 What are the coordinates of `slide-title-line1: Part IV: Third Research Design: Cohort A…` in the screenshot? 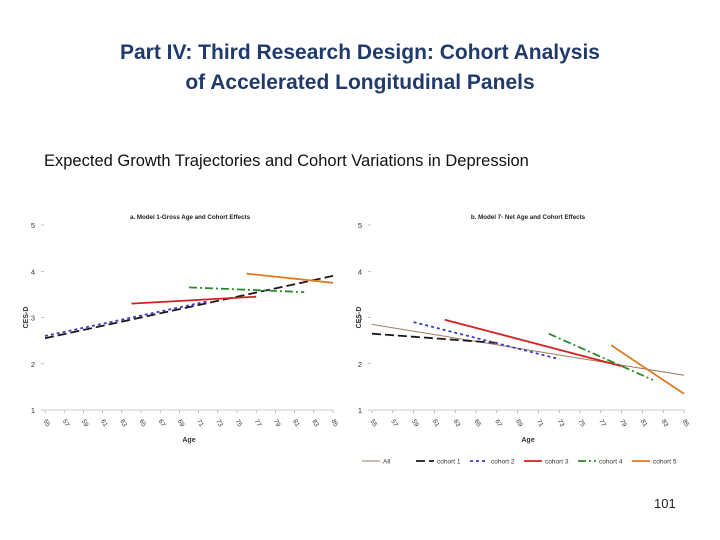 It's located at (359, 52).